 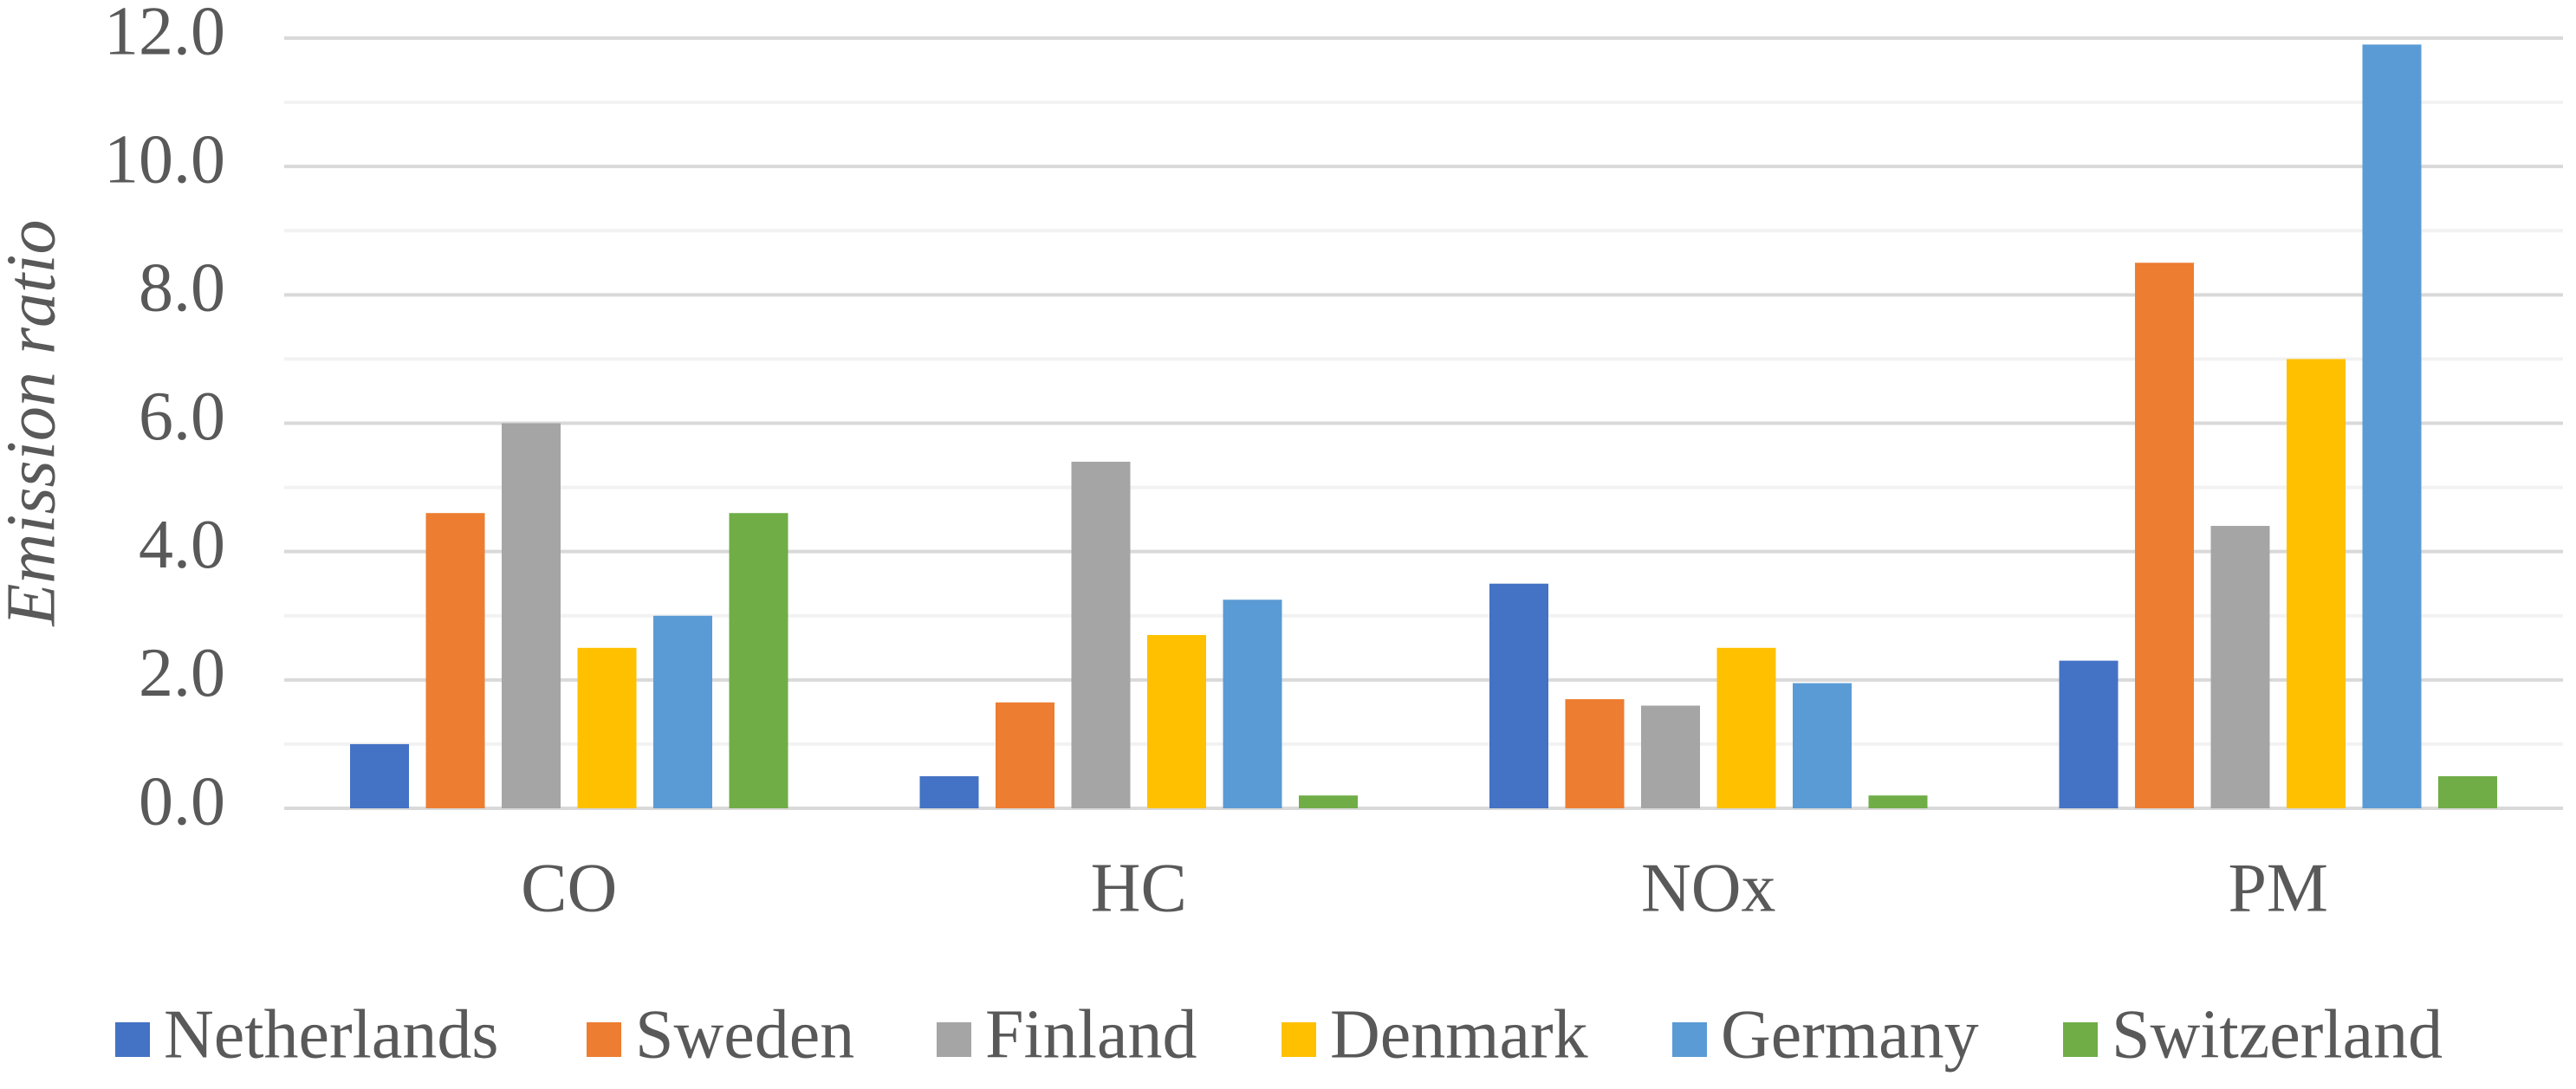 I want to click on y-tick-label: 12.0, so click(x=165, y=34).